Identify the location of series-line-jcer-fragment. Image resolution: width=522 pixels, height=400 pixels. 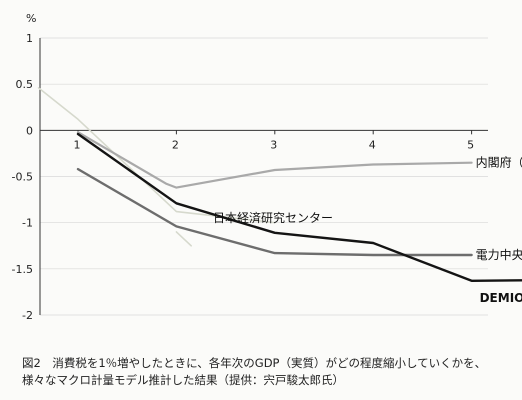
(183, 239).